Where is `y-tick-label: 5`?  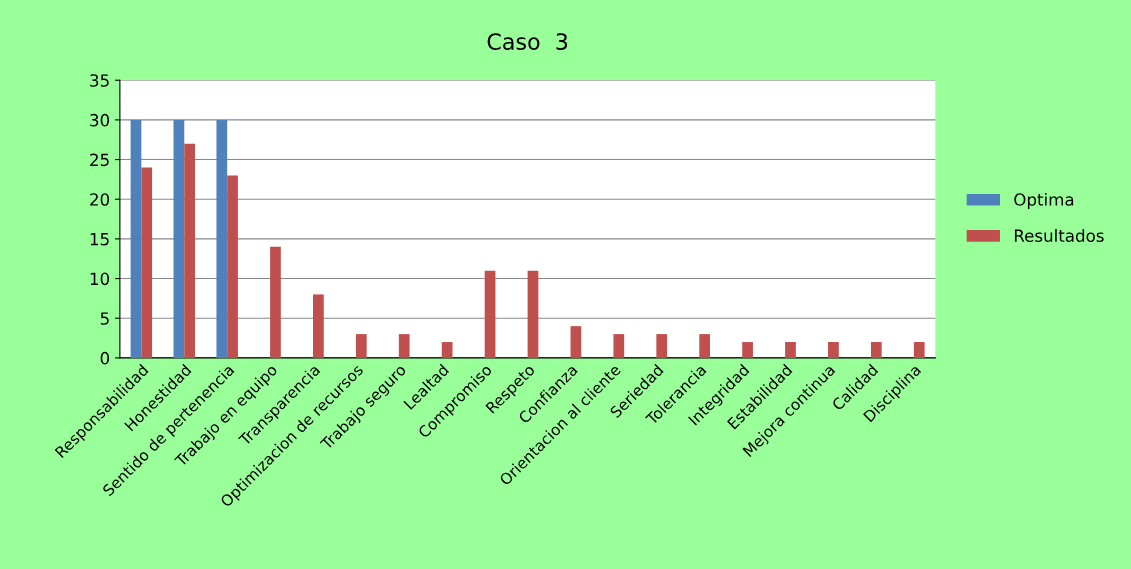 y-tick-label: 5 is located at coordinates (104, 318).